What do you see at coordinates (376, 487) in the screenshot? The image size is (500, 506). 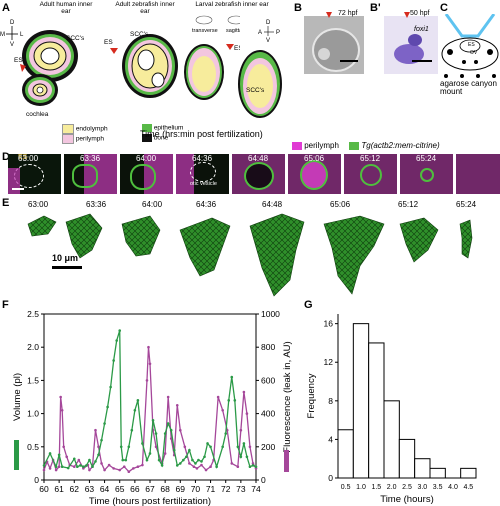 I see `g-xtick-label: 1.5` at bounding box center [376, 487].